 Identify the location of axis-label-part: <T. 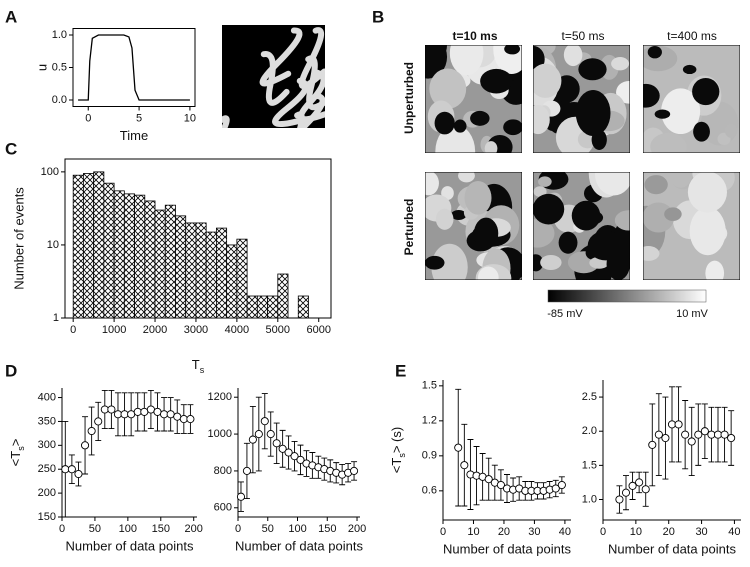
(396, 466).